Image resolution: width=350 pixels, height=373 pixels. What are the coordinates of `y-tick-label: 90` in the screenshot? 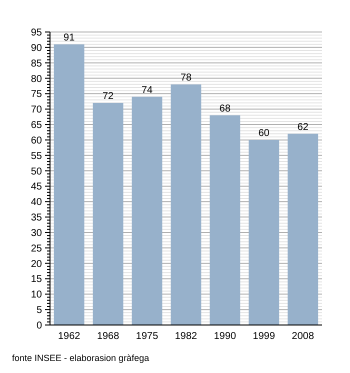 It's located at (36, 48).